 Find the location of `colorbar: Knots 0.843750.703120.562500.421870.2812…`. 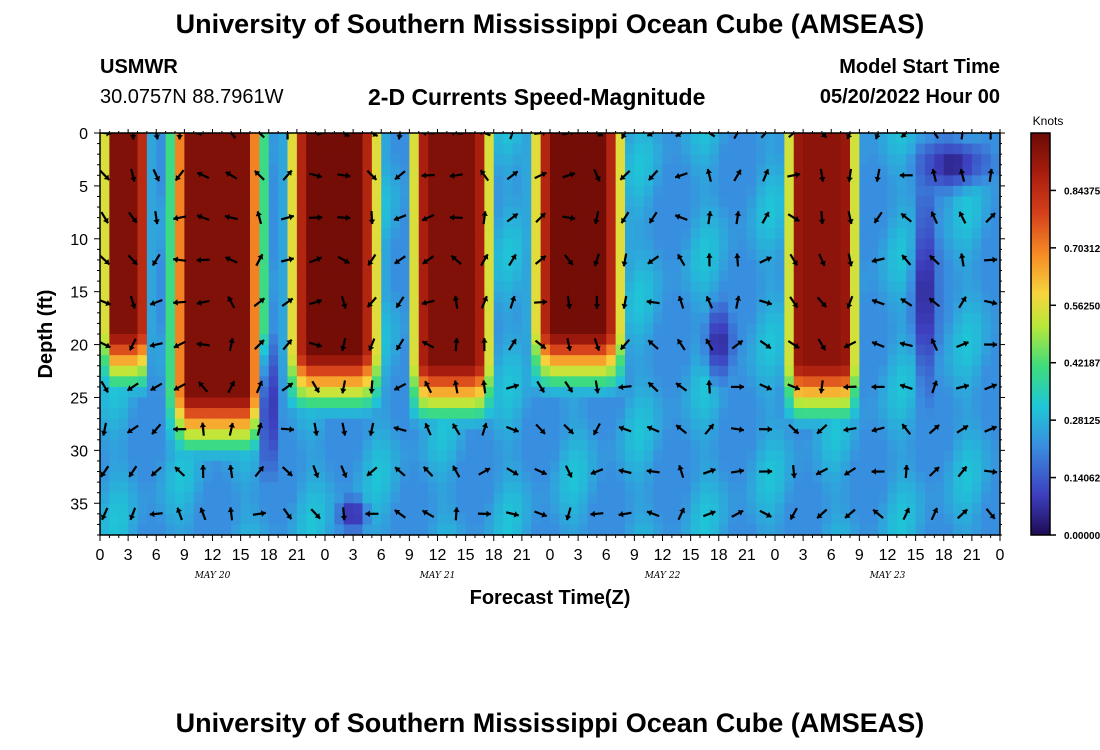

colorbar: Knots 0.843750.703120.562500.421870.2812… is located at coordinates (1065, 328).